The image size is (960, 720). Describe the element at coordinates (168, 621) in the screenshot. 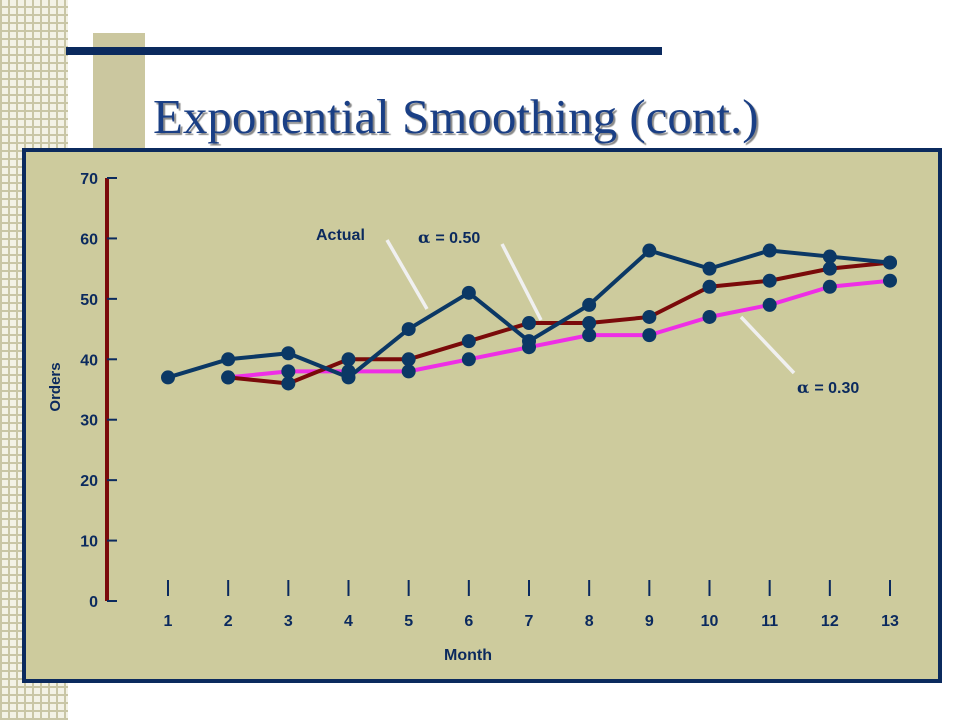

I see `x-tick-label-1: 1` at that location.